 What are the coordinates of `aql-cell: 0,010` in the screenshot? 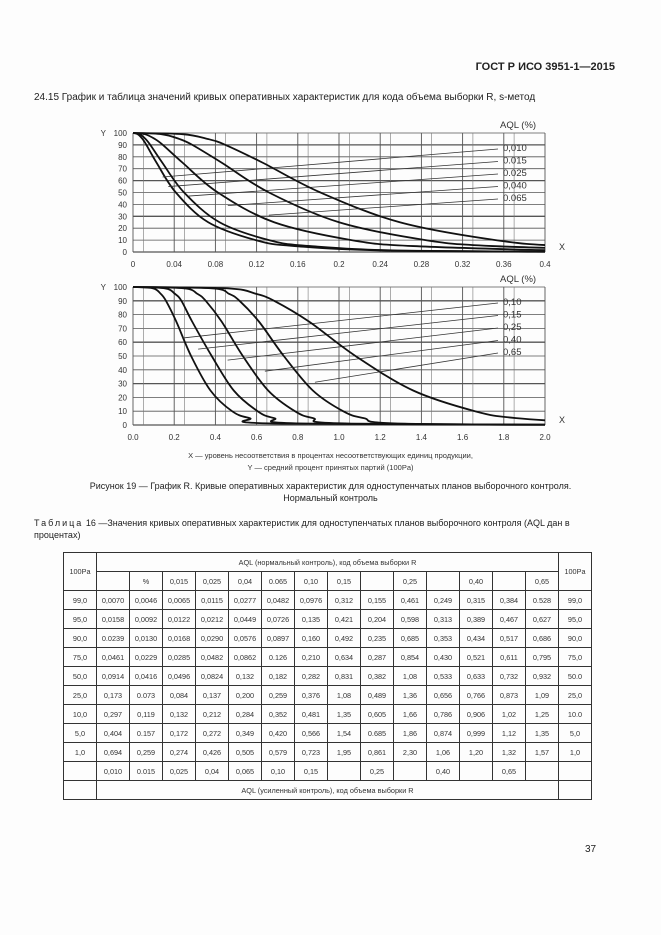 It's located at (113, 771).